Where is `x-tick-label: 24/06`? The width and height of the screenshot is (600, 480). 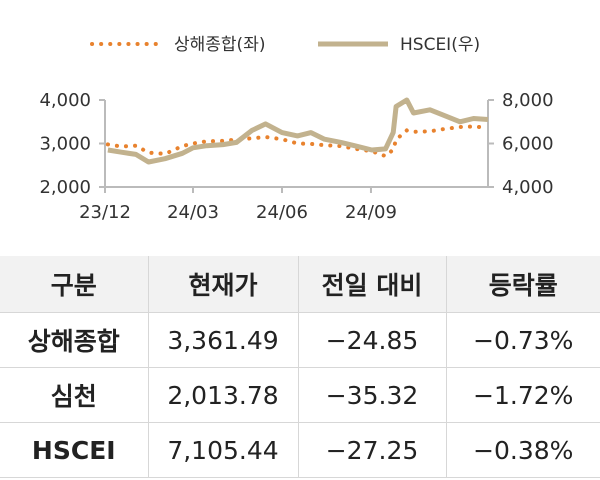 x-tick-label: 24/06 is located at coordinates (282, 212).